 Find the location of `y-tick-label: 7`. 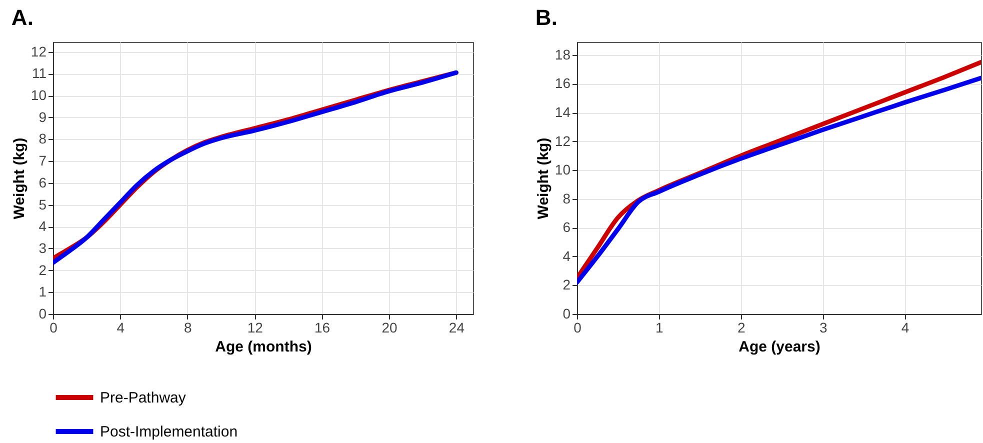

y-tick-label: 7 is located at coordinates (42, 160).